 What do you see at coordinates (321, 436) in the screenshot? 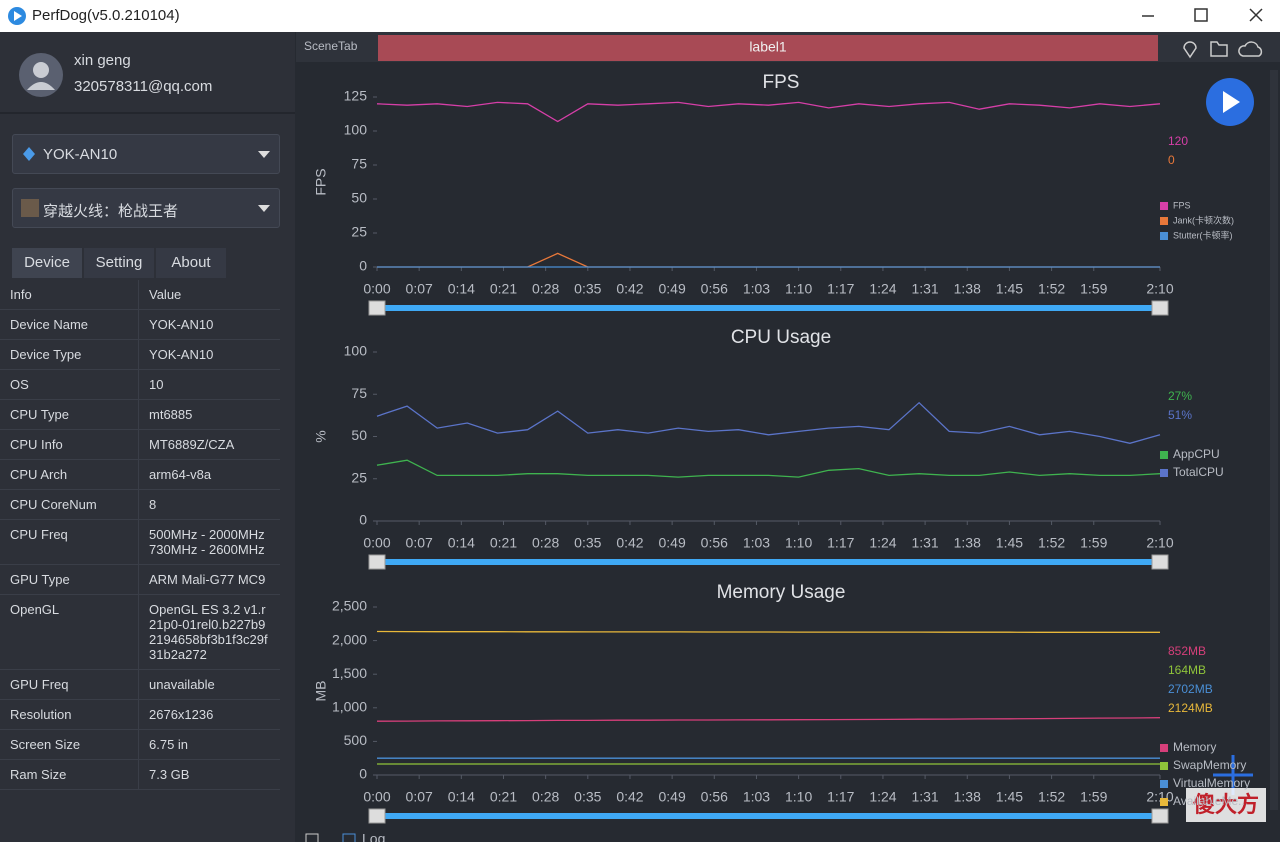
I see `y-axis-label: %` at bounding box center [321, 436].